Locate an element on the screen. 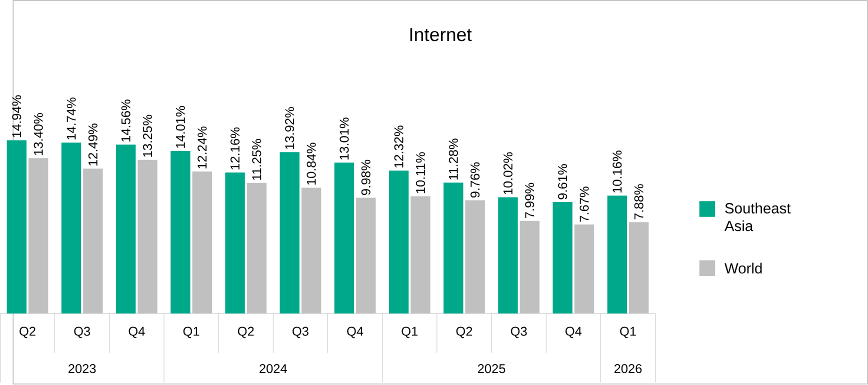  data-label: 9.61% is located at coordinates (563, 182).